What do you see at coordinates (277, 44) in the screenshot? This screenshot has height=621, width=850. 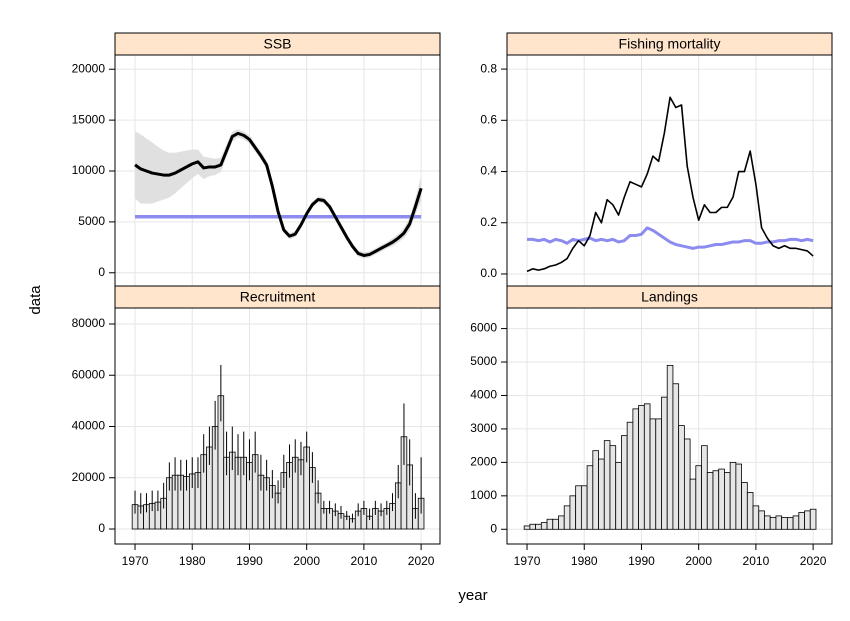 I see `panel-title: SSB` at bounding box center [277, 44].